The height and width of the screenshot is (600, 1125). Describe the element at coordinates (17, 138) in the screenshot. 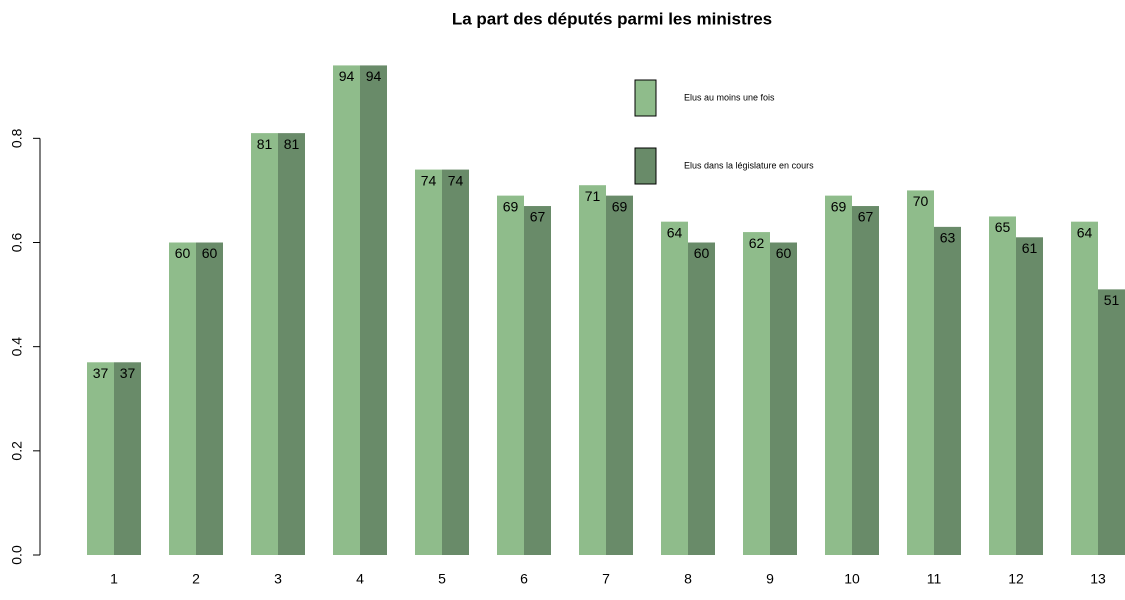

I see `y-tick-label: 0.8` at that location.